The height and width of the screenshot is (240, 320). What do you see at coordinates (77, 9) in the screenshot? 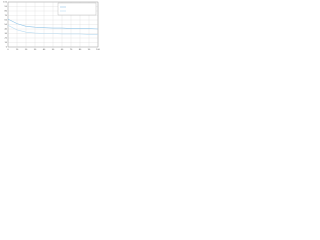
I see `legend` at bounding box center [77, 9].